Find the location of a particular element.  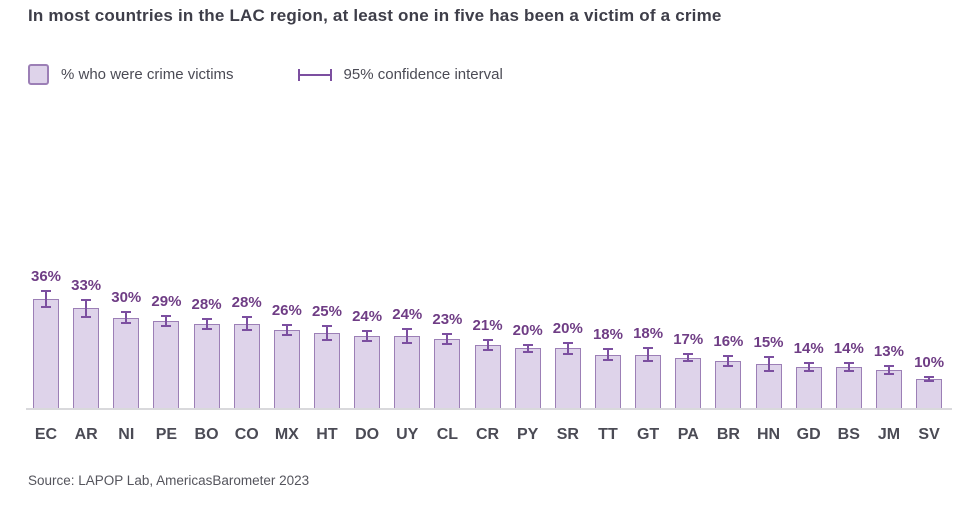

bar-column: 26% MX is located at coordinates (287, 285).